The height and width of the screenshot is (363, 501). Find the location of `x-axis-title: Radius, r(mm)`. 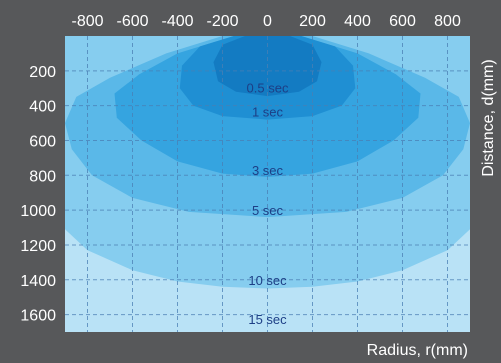

x-axis-title: Radius, r(mm) is located at coordinates (417, 350).